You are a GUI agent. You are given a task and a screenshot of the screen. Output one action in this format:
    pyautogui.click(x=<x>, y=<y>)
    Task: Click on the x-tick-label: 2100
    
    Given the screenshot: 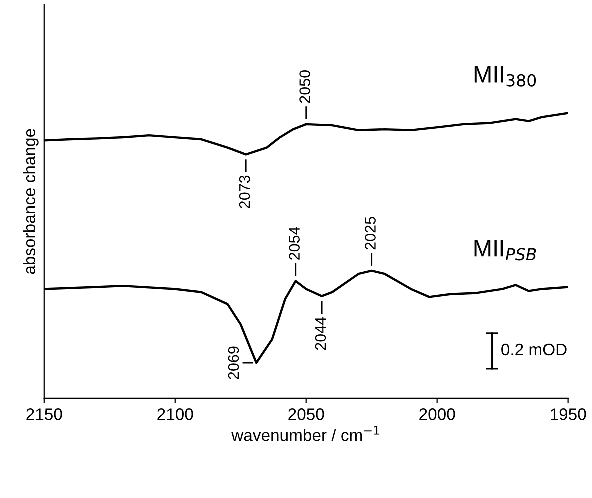 What is the action you would take?
    pyautogui.click(x=176, y=414)
    